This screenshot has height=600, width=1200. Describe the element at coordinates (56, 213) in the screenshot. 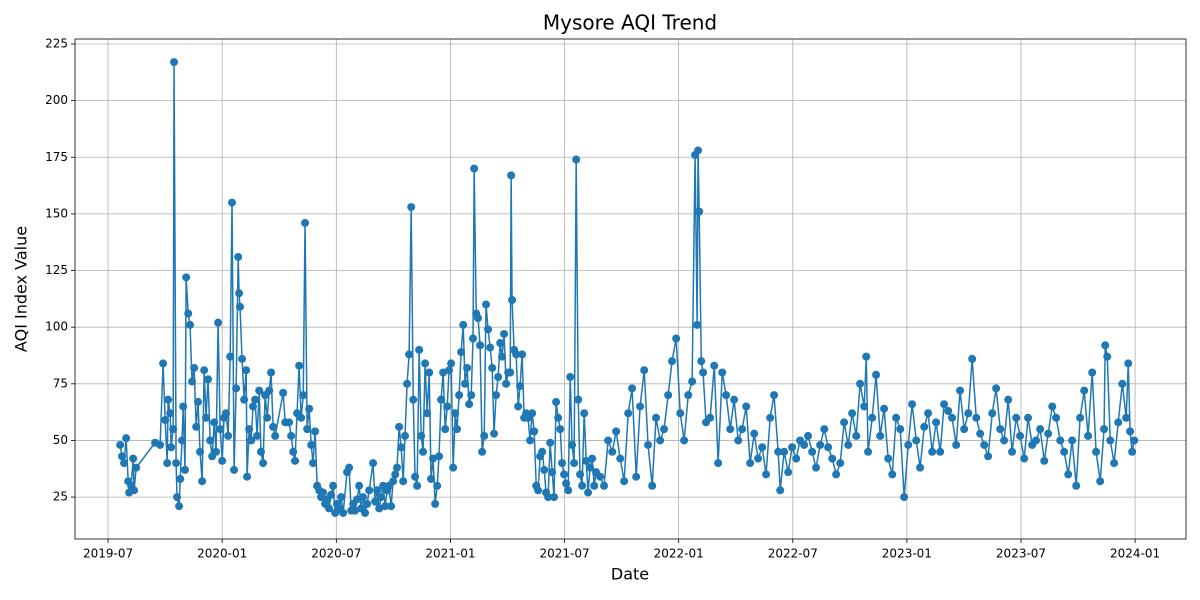

I see `y-tick-label: 150` at that location.